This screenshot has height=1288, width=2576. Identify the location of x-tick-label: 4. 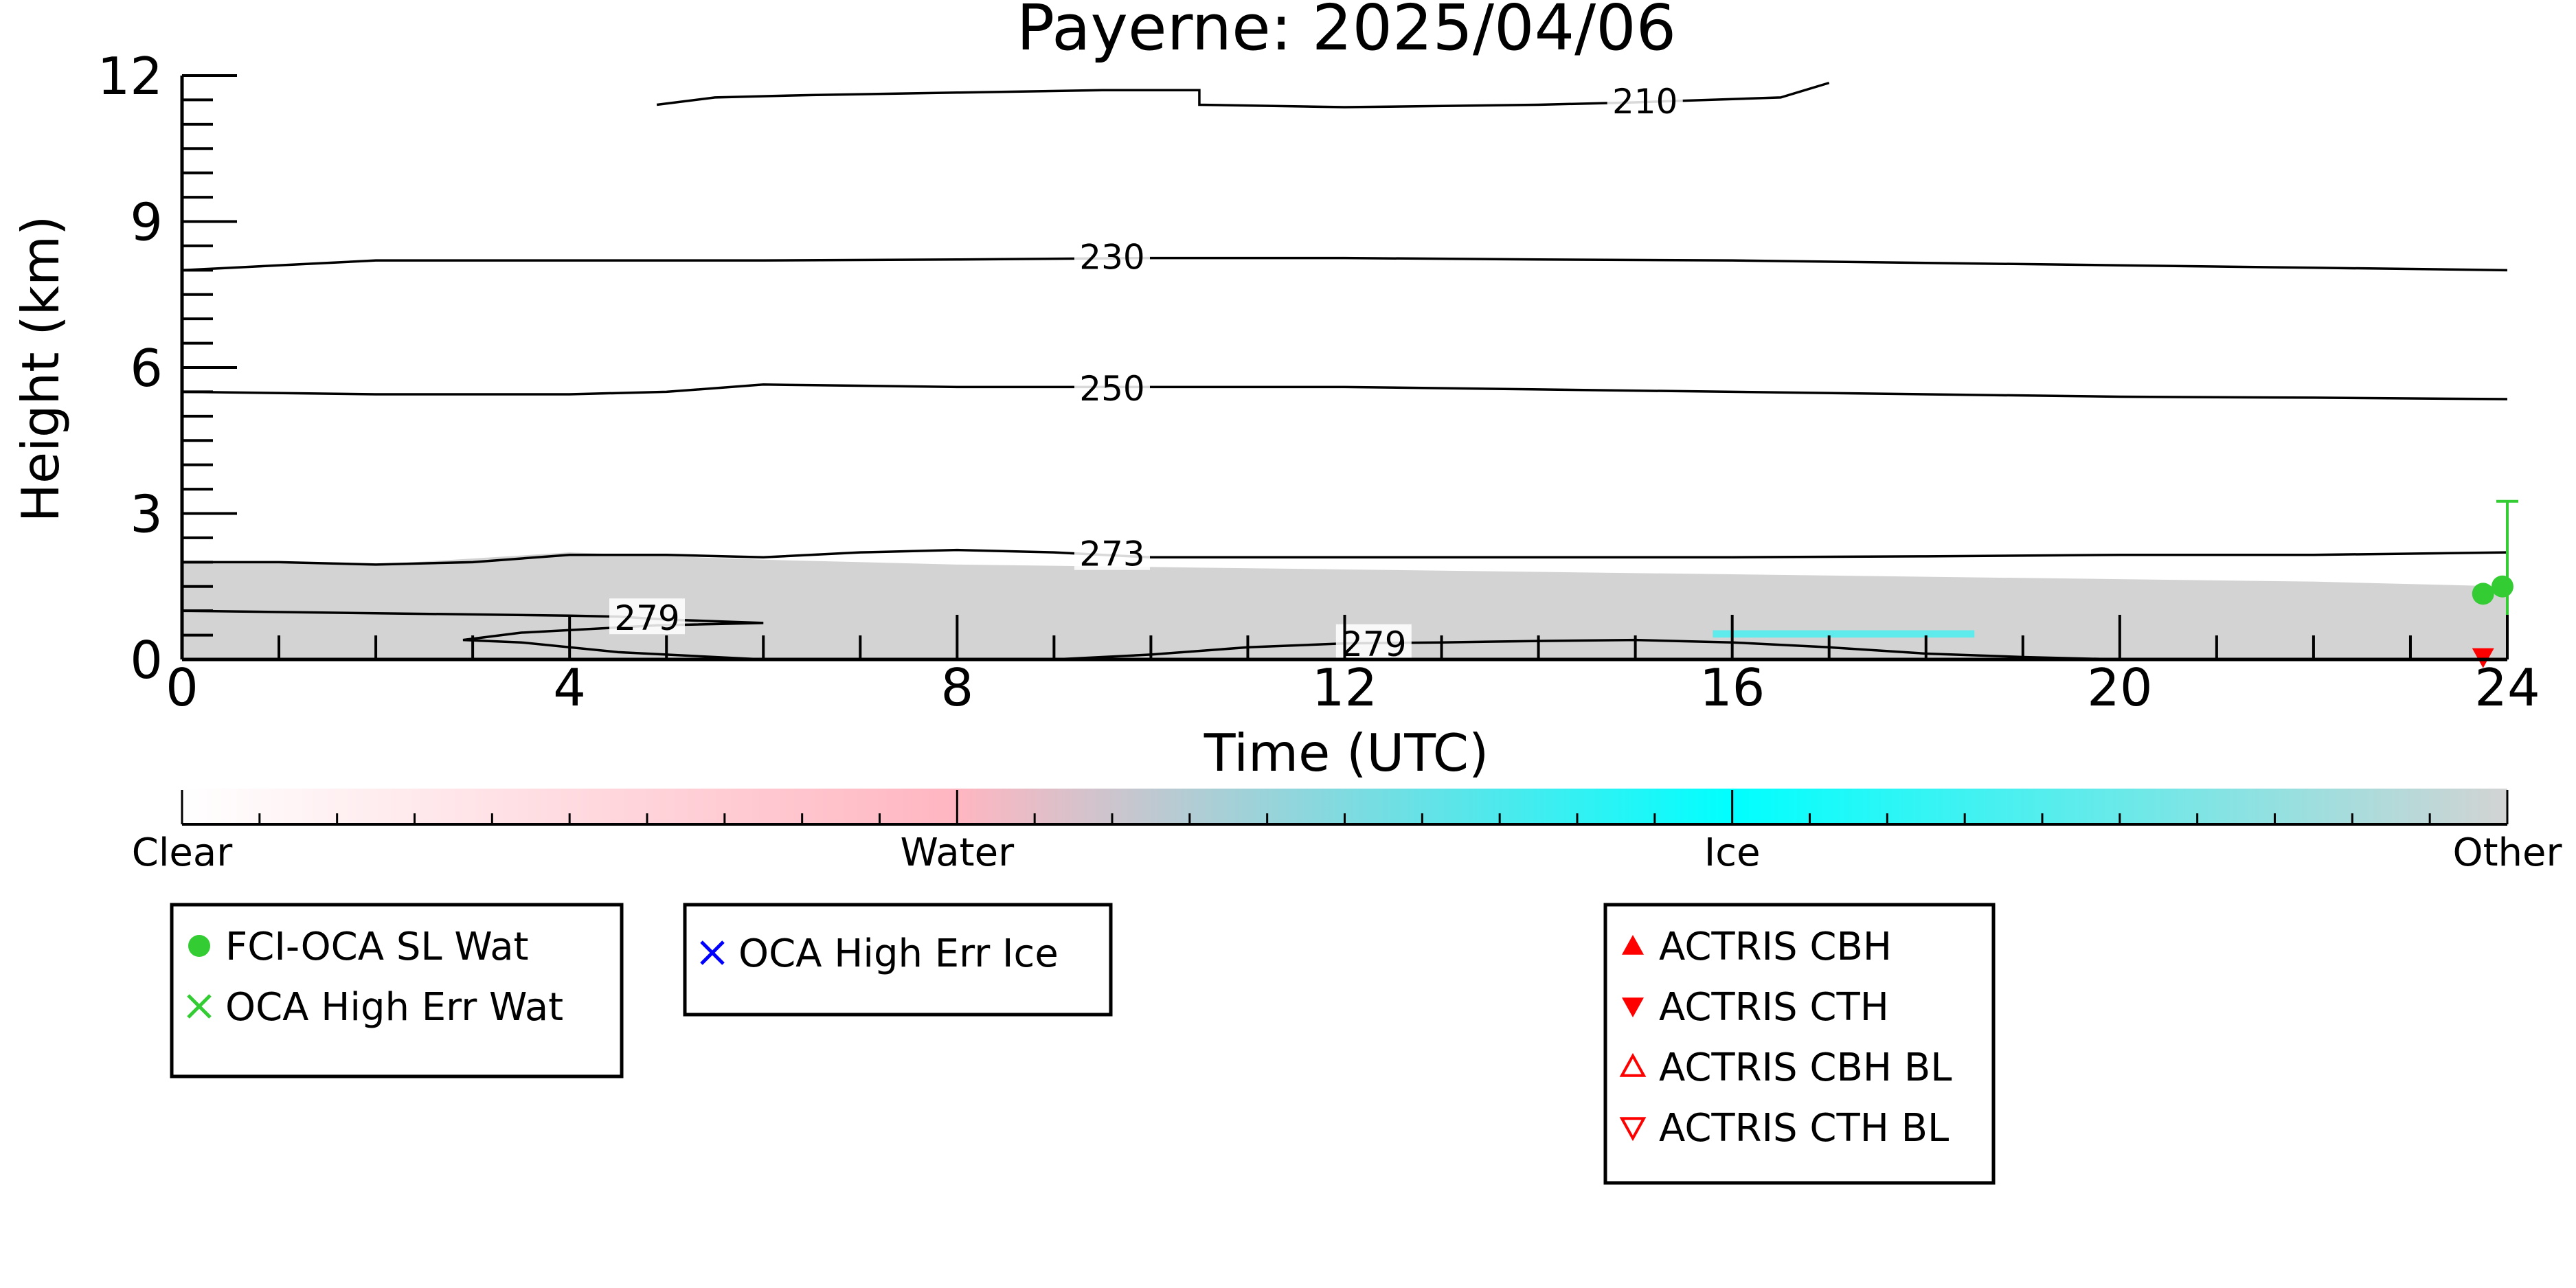
(569, 687).